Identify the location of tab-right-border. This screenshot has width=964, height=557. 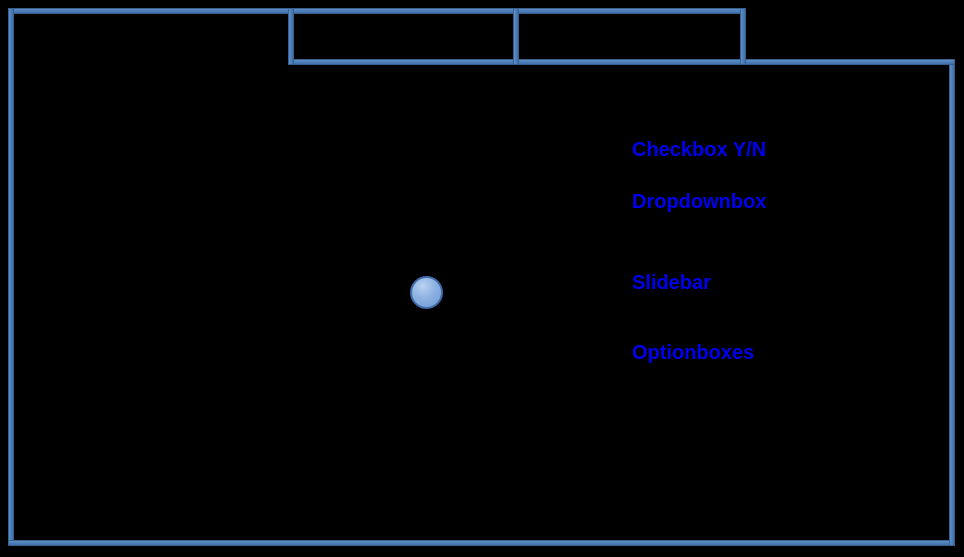
(743, 36).